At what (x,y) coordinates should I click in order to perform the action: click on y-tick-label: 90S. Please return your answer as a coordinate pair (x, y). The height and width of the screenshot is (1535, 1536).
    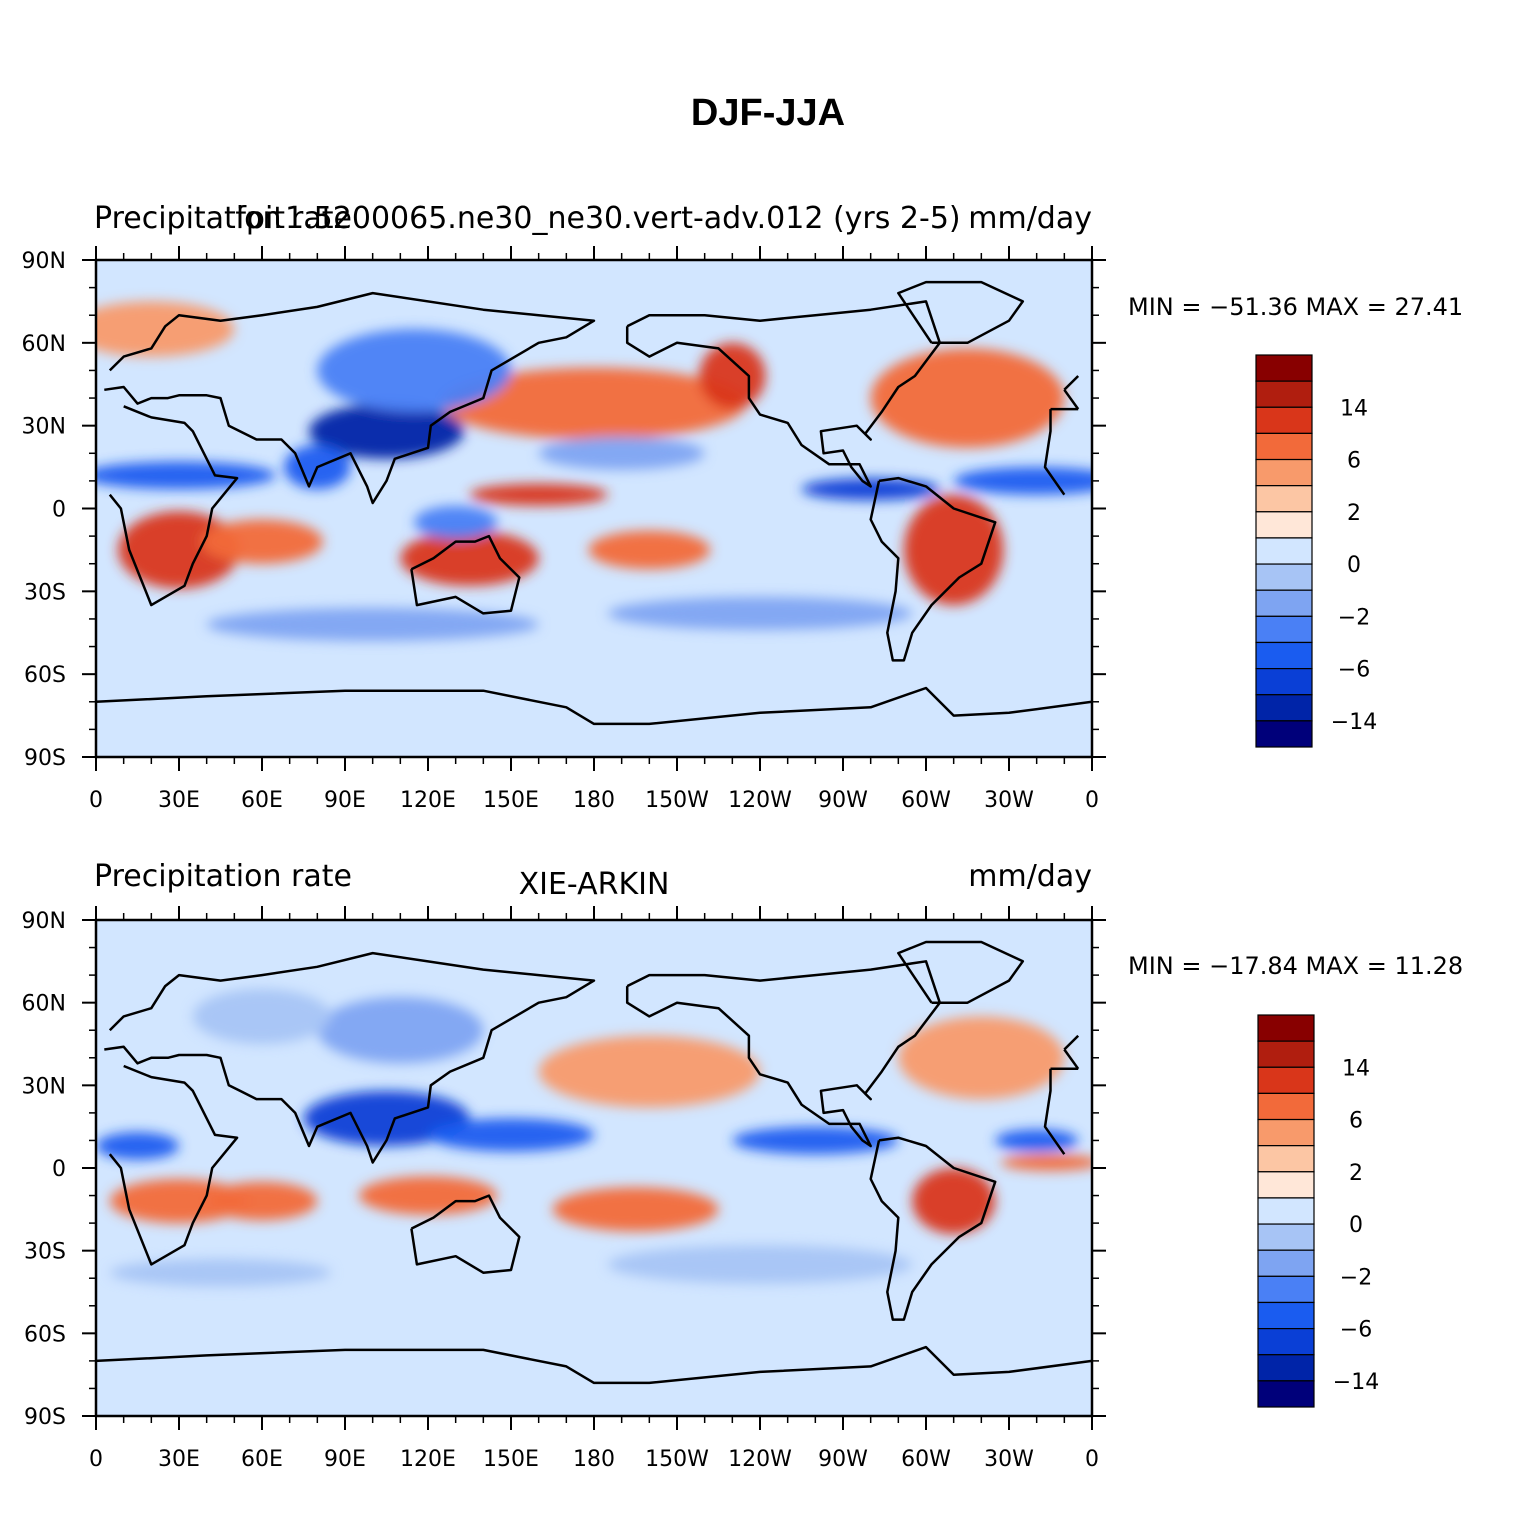
    Looking at the image, I should click on (45, 1417).